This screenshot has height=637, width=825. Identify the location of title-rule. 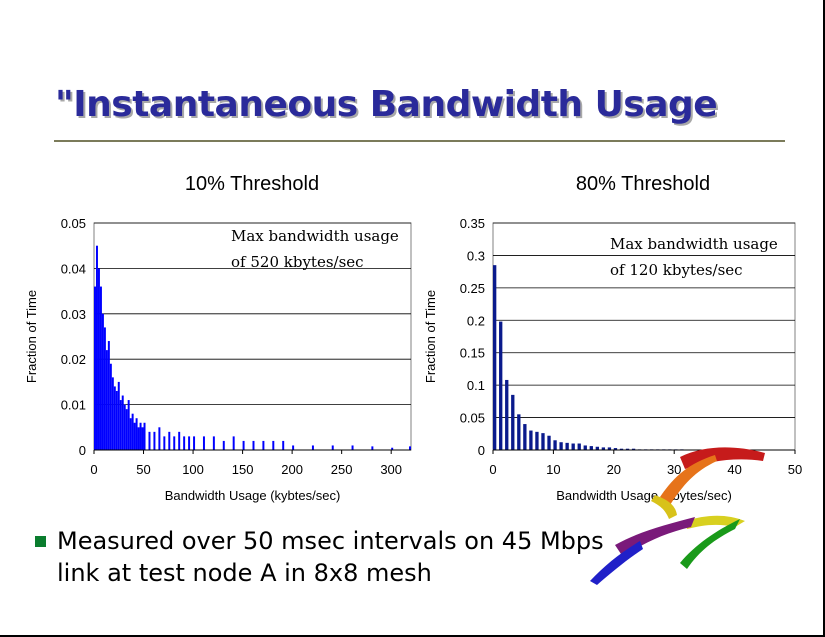
(419, 141).